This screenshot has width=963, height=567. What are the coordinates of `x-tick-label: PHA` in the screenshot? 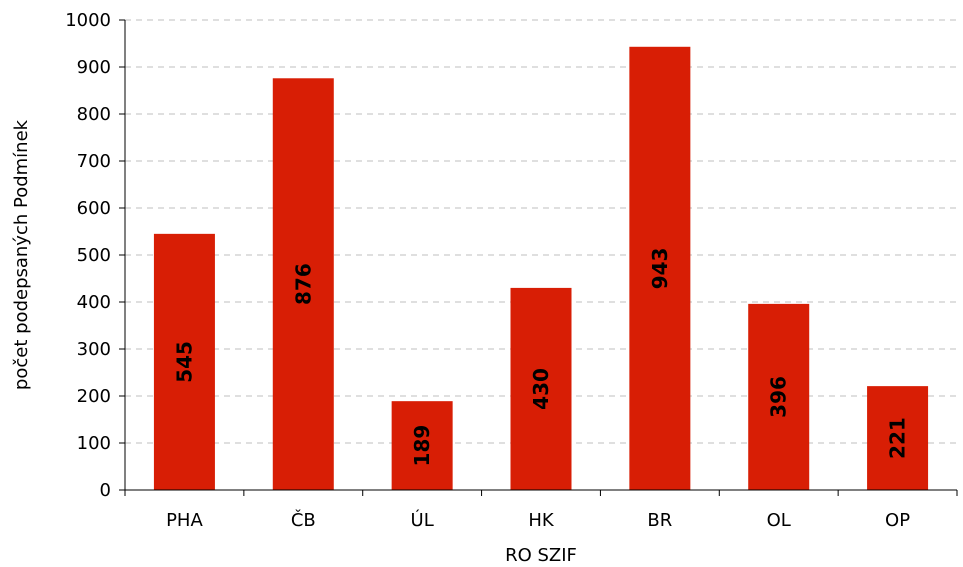 It's located at (184, 520).